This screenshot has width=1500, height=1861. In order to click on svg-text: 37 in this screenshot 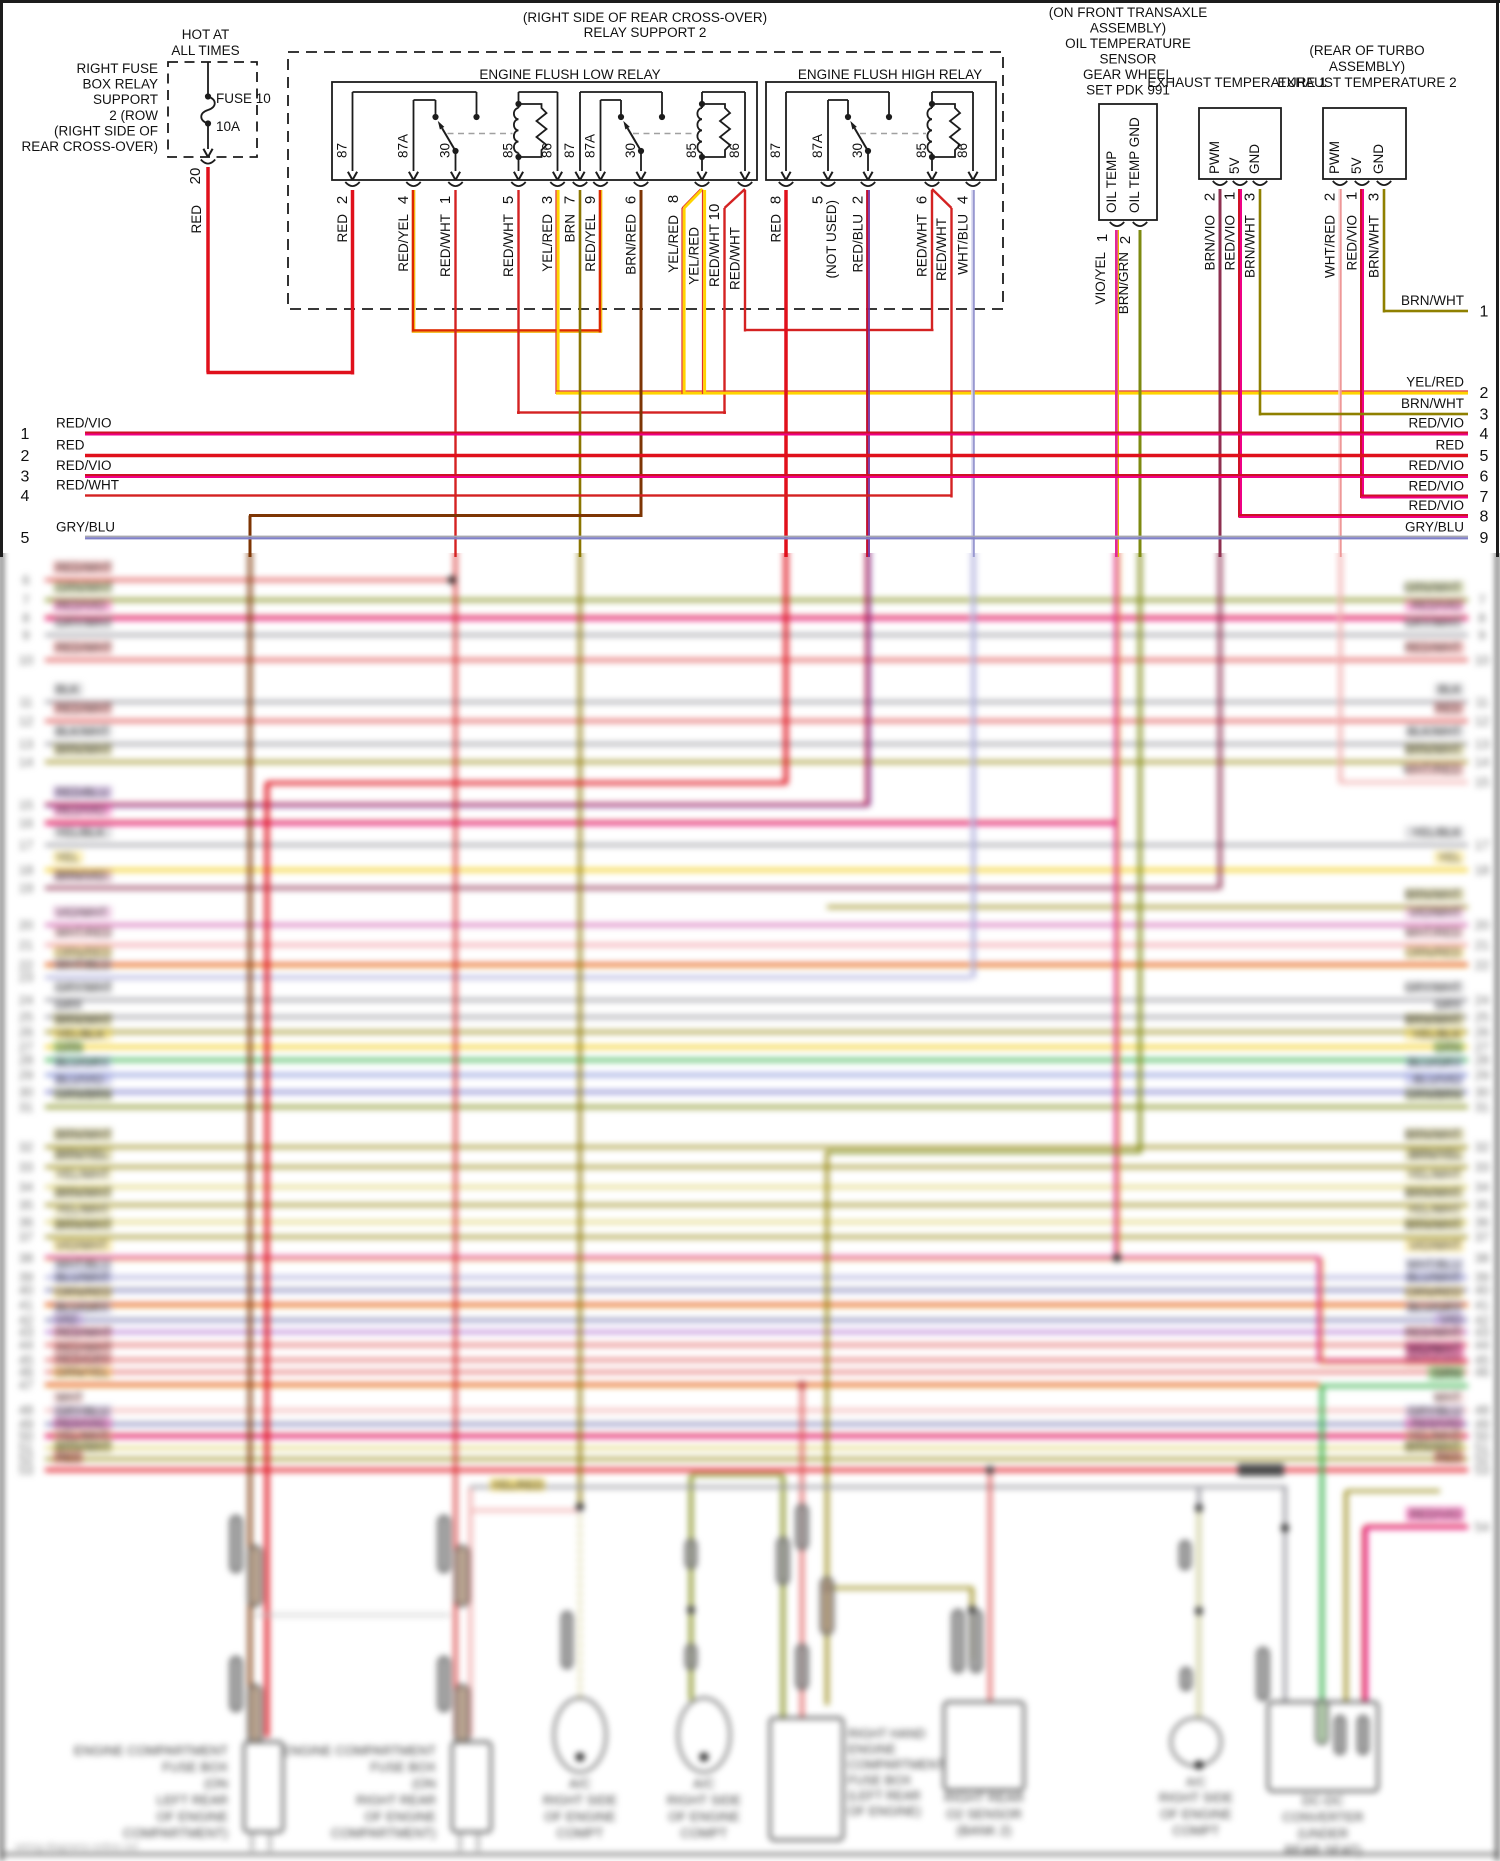, I will do `click(26, 1237)`.